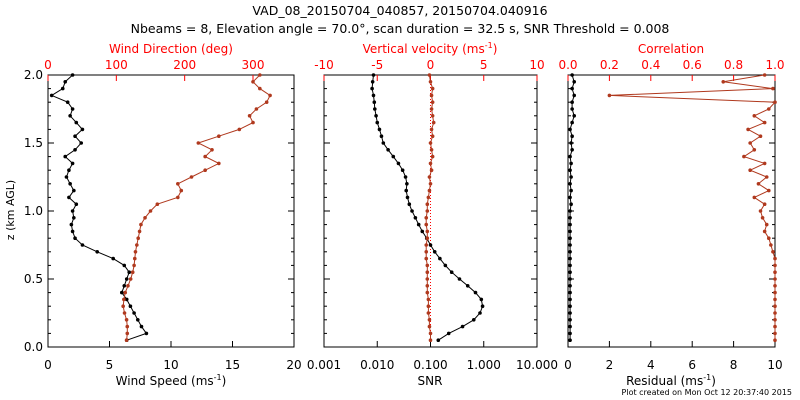 The width and height of the screenshot is (800, 400). Describe the element at coordinates (33, 211) in the screenshot. I see `y-tick-label: 1.0` at that location.